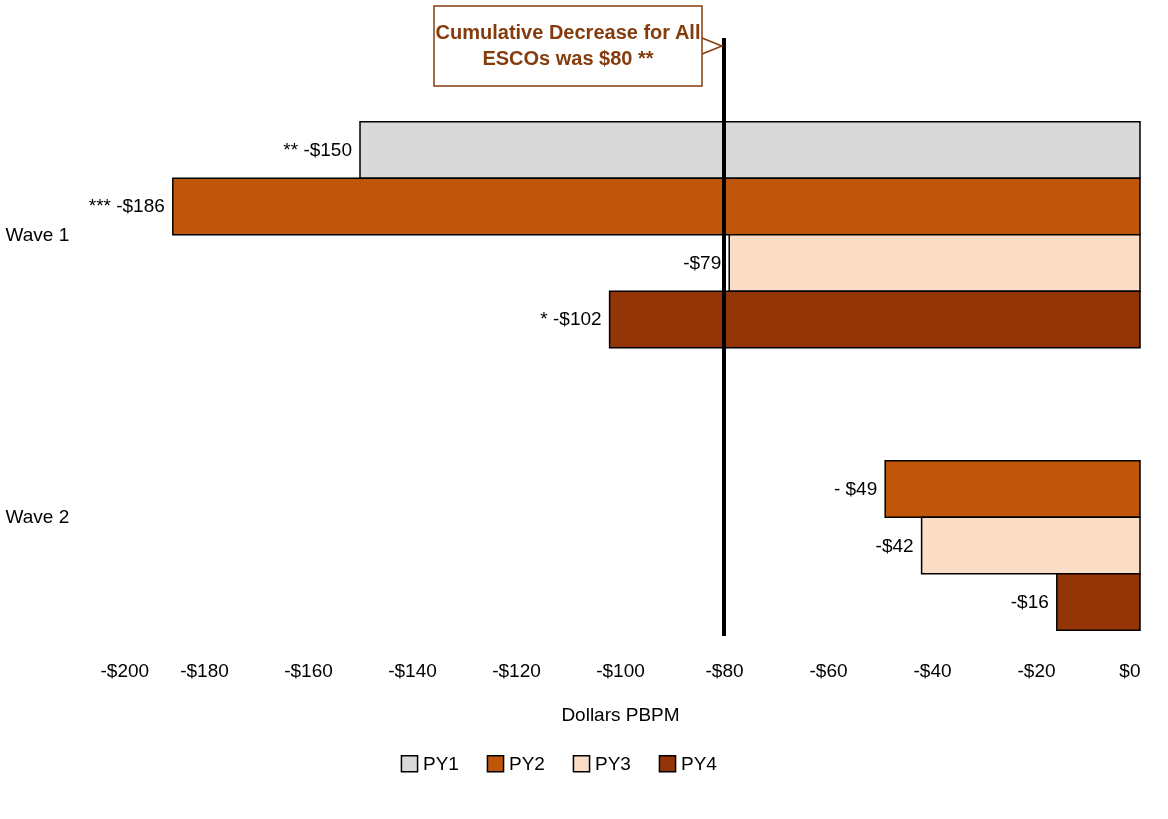 This screenshot has width=1168, height=819. Describe the element at coordinates (125, 670) in the screenshot. I see `x-tick-label: -$200` at that location.